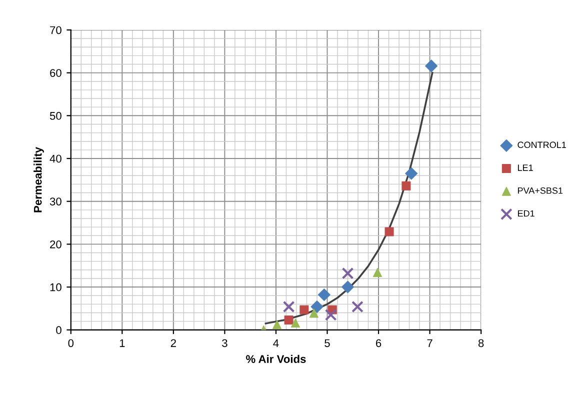 The height and width of the screenshot is (416, 581). Describe the element at coordinates (542, 145) in the screenshot. I see `legend-label: CONTROL1` at that location.